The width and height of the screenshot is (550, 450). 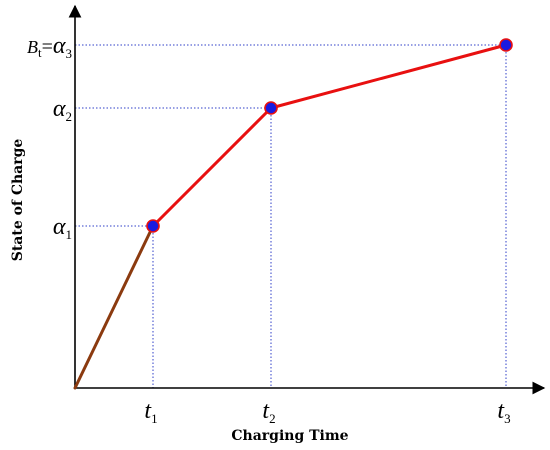 I want to click on y-tick-2: α2, so click(x=62, y=110).